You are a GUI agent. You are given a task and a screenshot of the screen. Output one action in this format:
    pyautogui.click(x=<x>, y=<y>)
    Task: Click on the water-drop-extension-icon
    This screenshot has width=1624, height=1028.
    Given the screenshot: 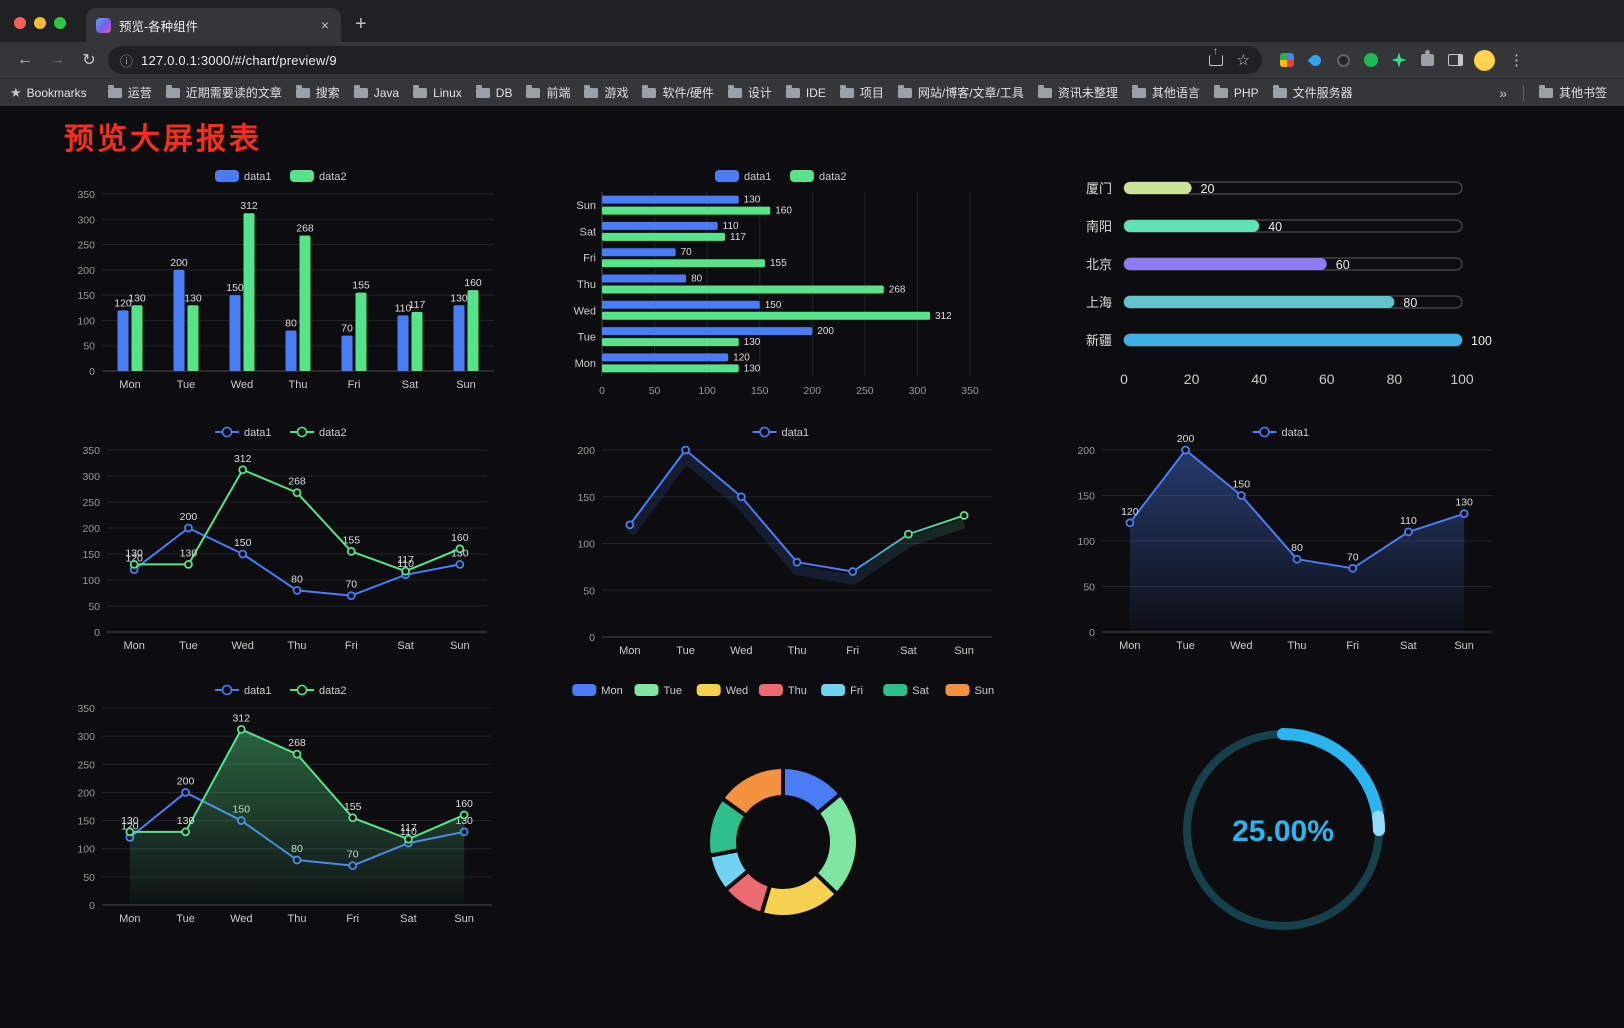 What is the action you would take?
    pyautogui.click(x=1315, y=60)
    